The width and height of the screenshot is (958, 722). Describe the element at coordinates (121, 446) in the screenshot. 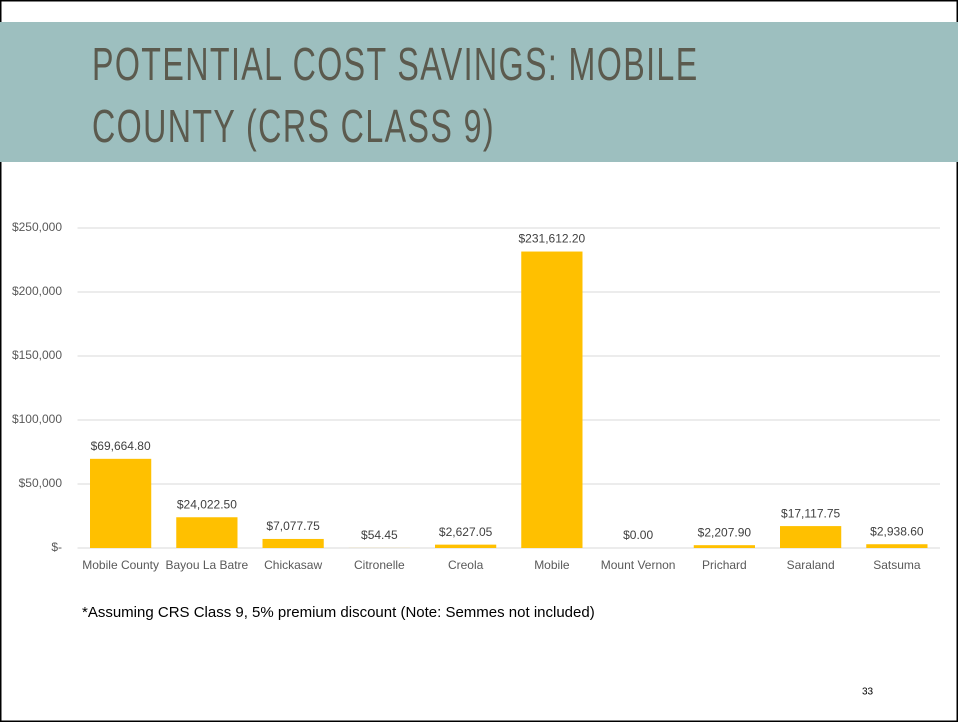

I see `value-label: $69,664.80` at that location.